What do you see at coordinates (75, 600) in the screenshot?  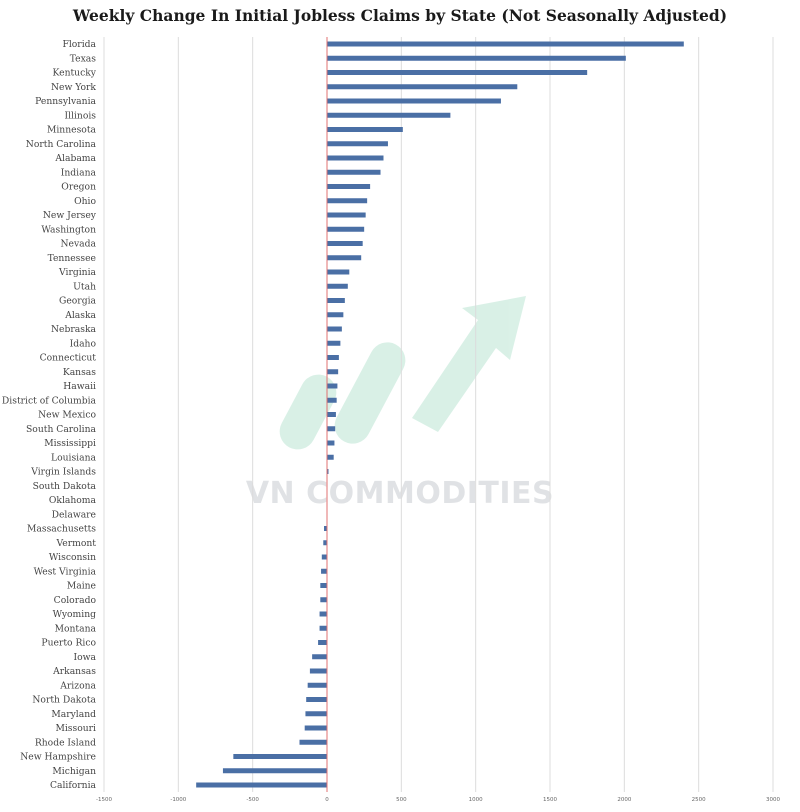 I see `category-label: Colorado` at bounding box center [75, 600].